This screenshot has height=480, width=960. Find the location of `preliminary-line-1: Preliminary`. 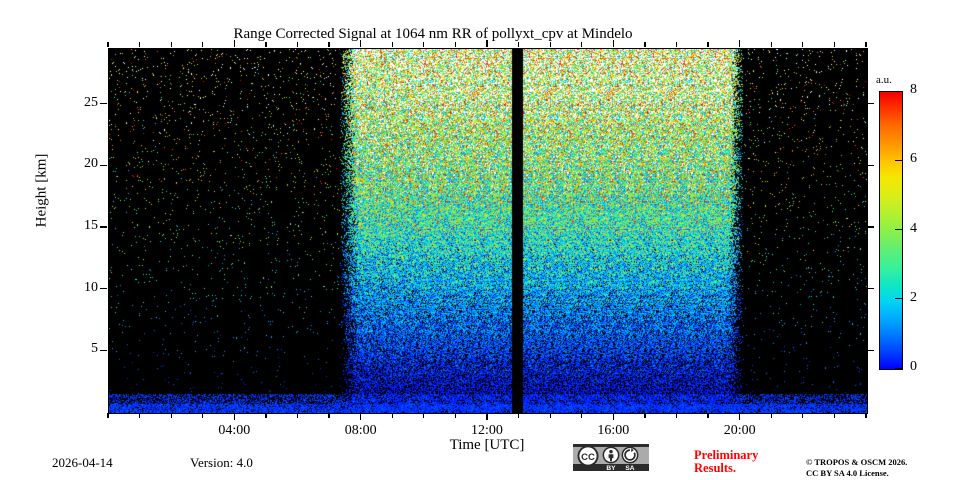

preliminary-line-1: Preliminary is located at coordinates (726, 455).